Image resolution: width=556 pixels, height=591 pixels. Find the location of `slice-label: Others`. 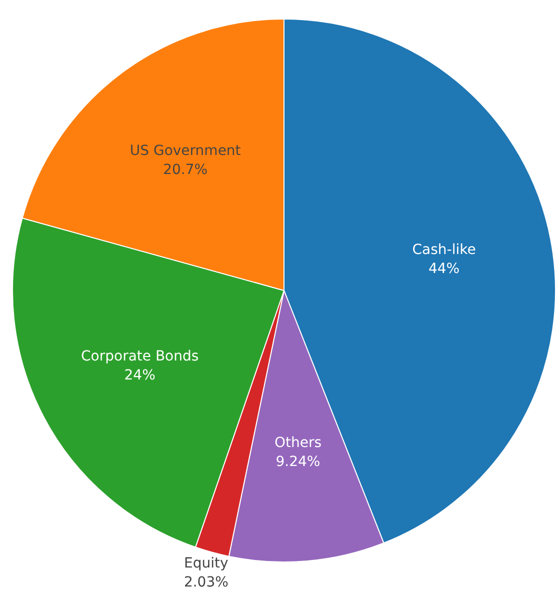

slice-label: Others is located at coordinates (298, 442).